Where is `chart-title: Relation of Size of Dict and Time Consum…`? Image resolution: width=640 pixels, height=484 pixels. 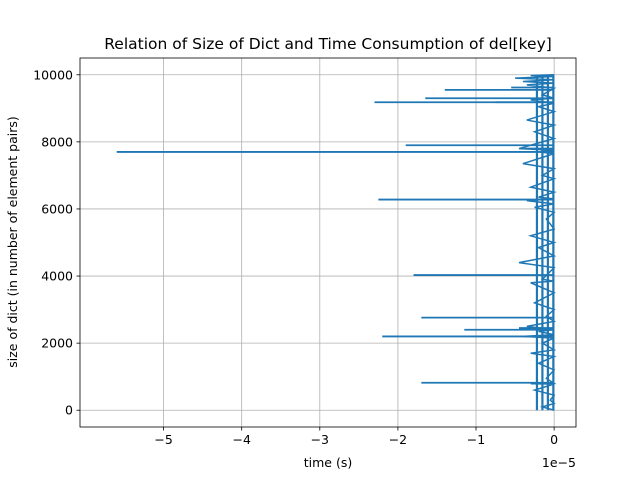
chart-title: Relation of Size of Dict and Time Consum… is located at coordinates (328, 44).